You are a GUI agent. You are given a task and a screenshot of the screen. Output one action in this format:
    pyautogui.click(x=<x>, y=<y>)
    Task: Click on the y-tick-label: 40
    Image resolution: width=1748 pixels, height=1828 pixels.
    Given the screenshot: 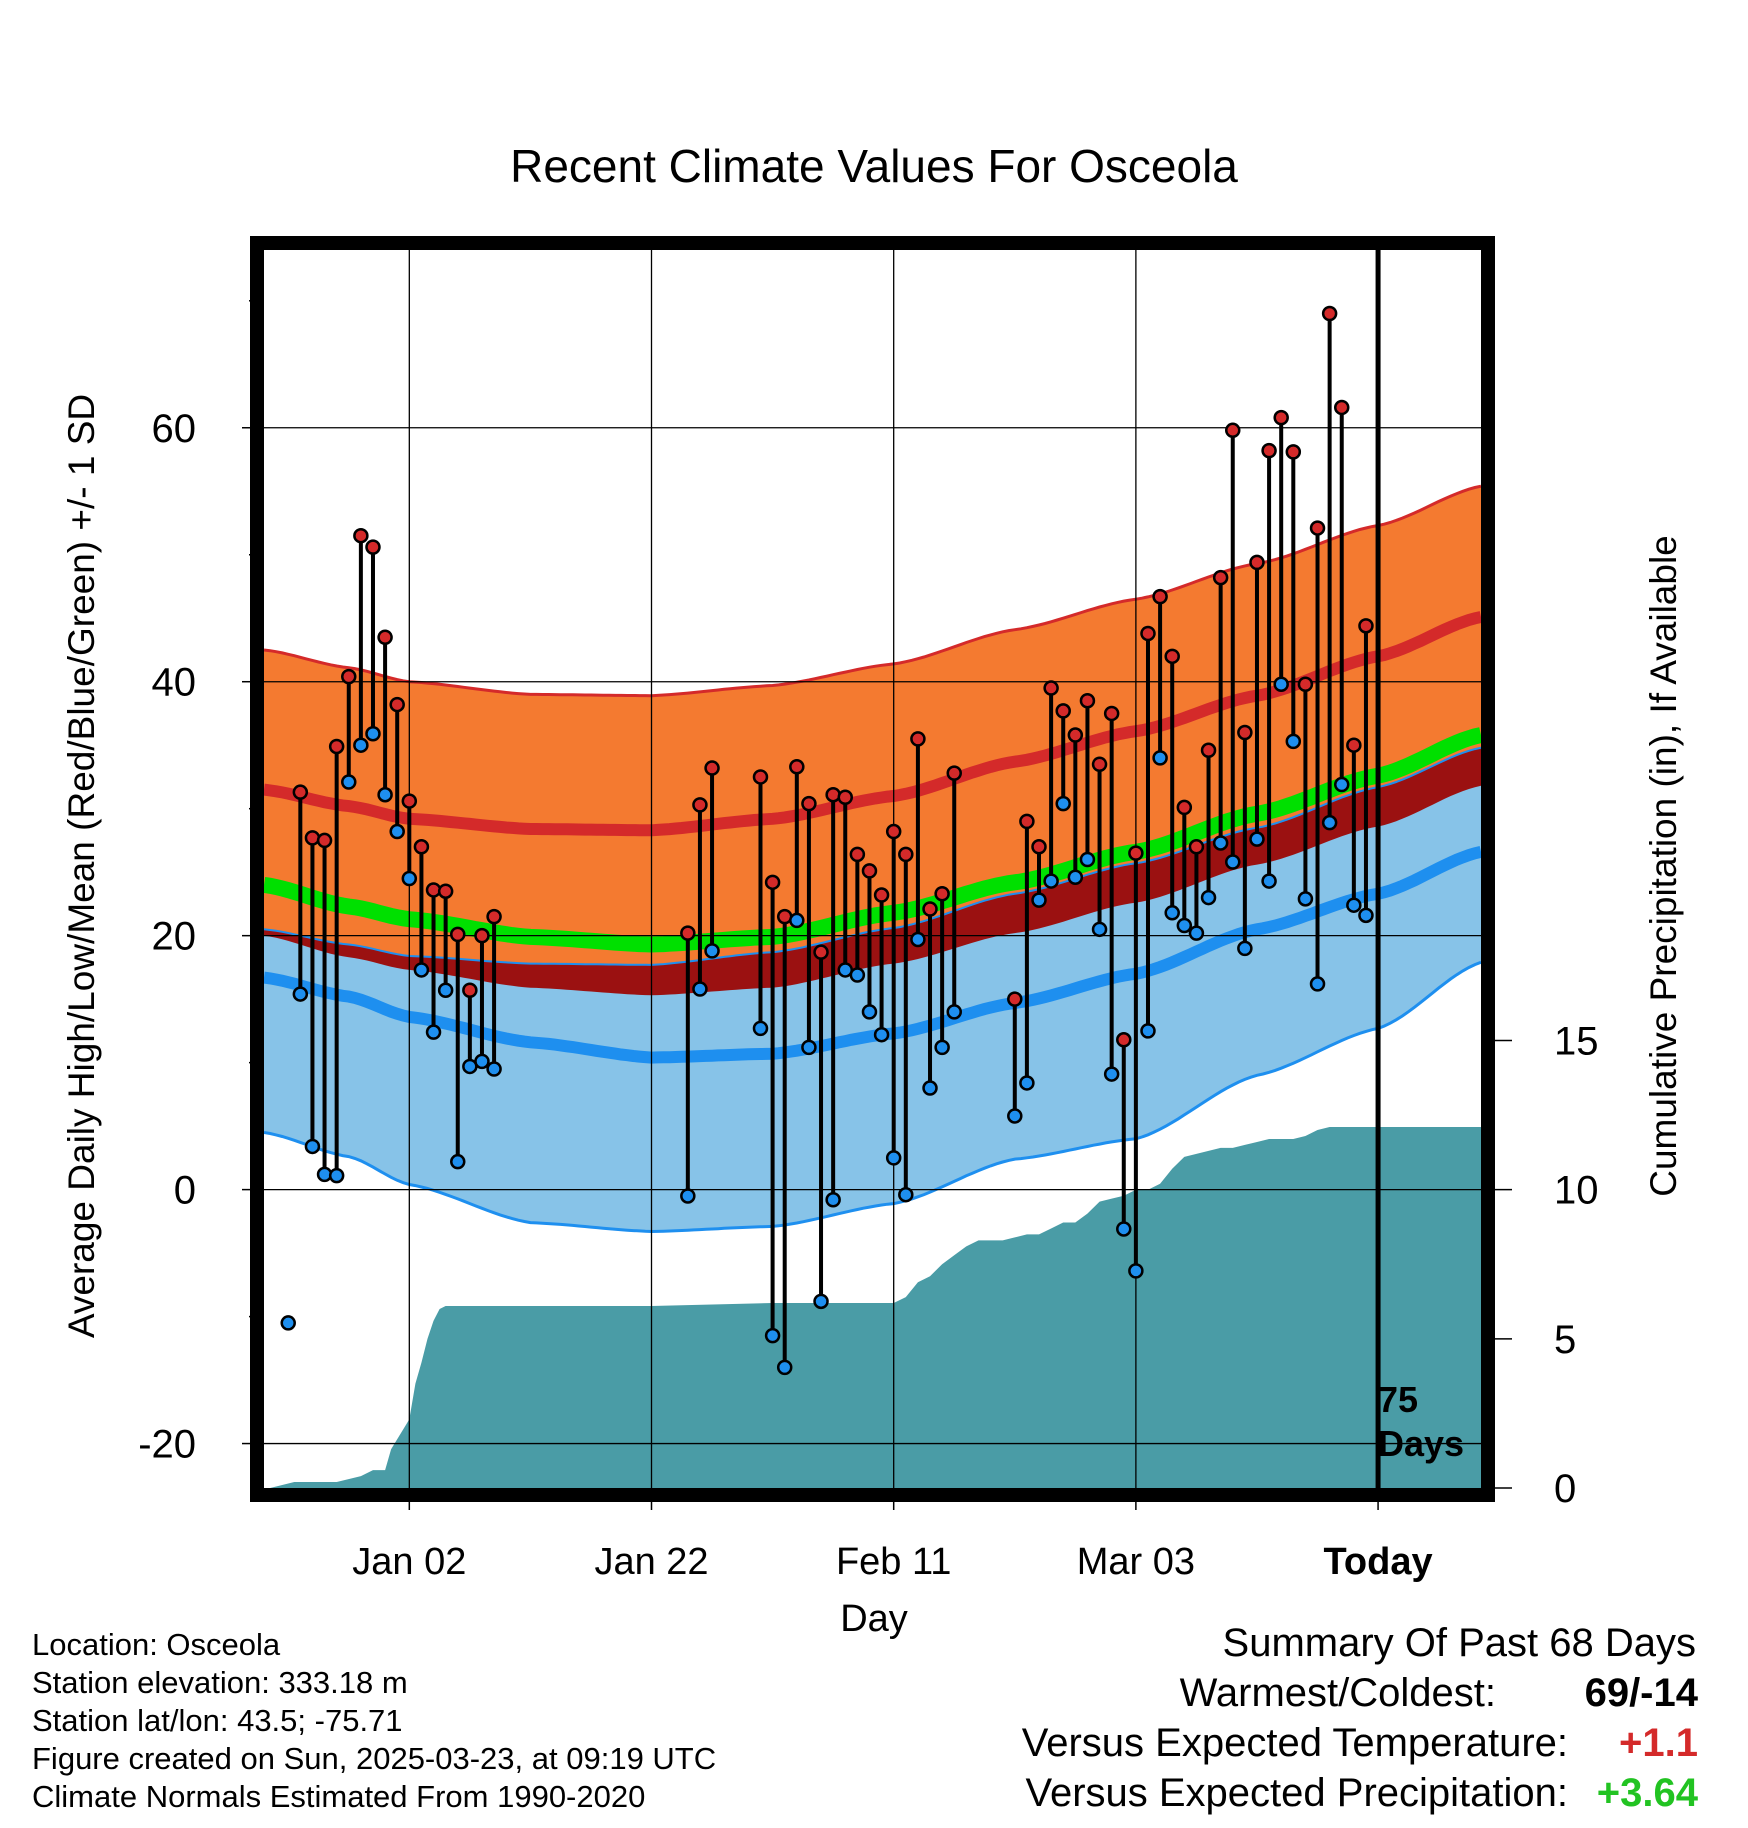 What is the action you would take?
    pyautogui.click(x=174, y=683)
    